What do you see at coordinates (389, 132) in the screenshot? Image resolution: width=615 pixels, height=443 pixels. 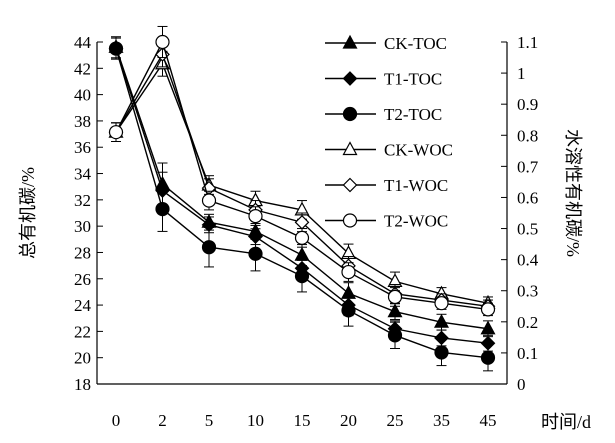 I see `legend: CK-TOC T1-TOC T2-TOC CK-WOC T1-WOC T2-WOC` at bounding box center [389, 132].